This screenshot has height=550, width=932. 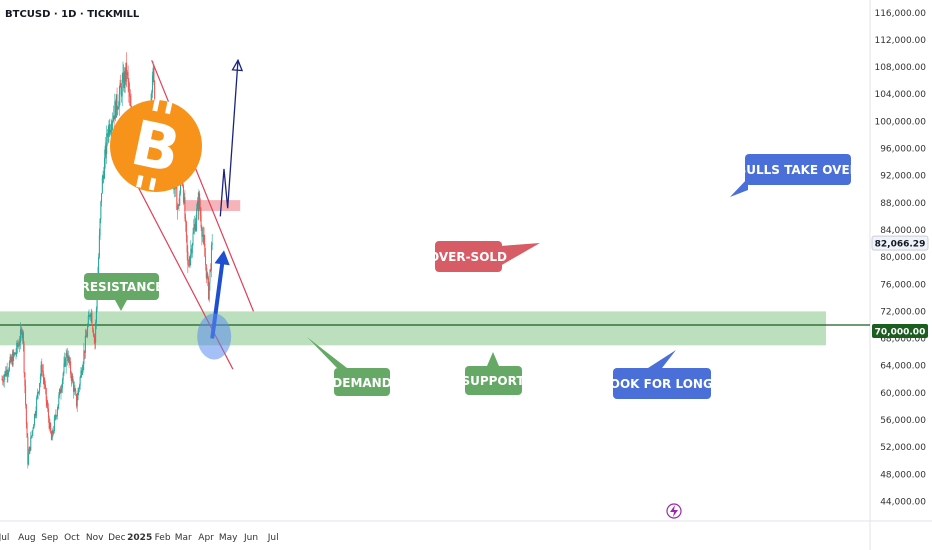 What do you see at coordinates (903, 204) in the screenshot?
I see `price-tick-label: 88,000.00` at bounding box center [903, 204].